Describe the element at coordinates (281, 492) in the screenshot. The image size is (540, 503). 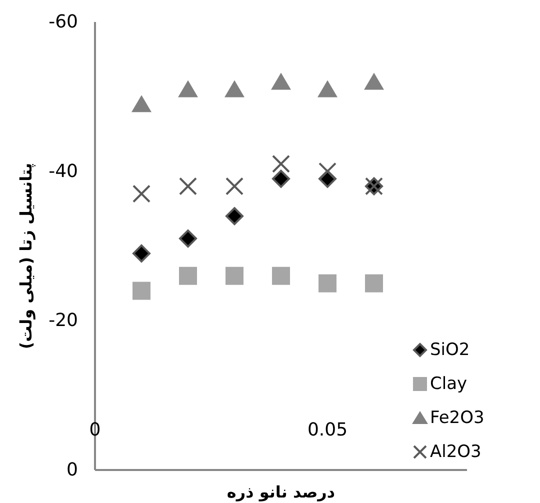
I see `x-axis-title: درصد نانو ذره` at that location.